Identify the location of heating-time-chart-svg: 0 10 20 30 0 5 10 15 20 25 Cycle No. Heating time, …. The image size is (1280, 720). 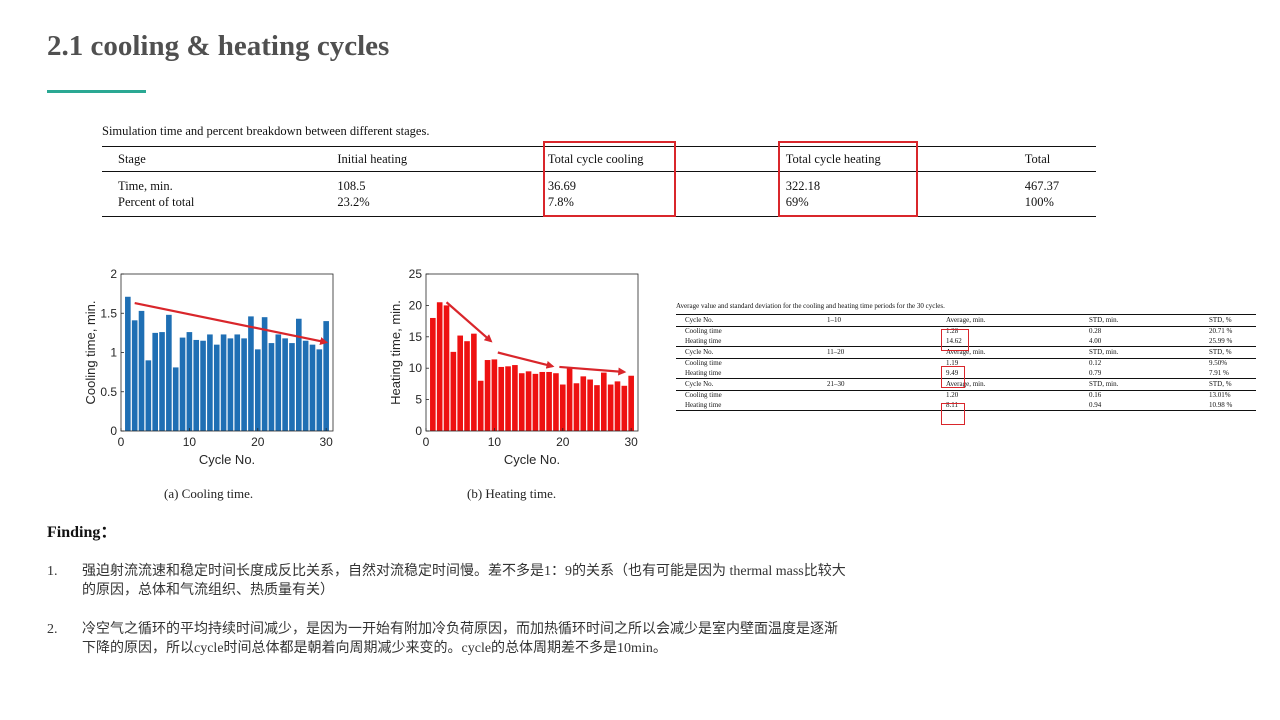
(513, 367).